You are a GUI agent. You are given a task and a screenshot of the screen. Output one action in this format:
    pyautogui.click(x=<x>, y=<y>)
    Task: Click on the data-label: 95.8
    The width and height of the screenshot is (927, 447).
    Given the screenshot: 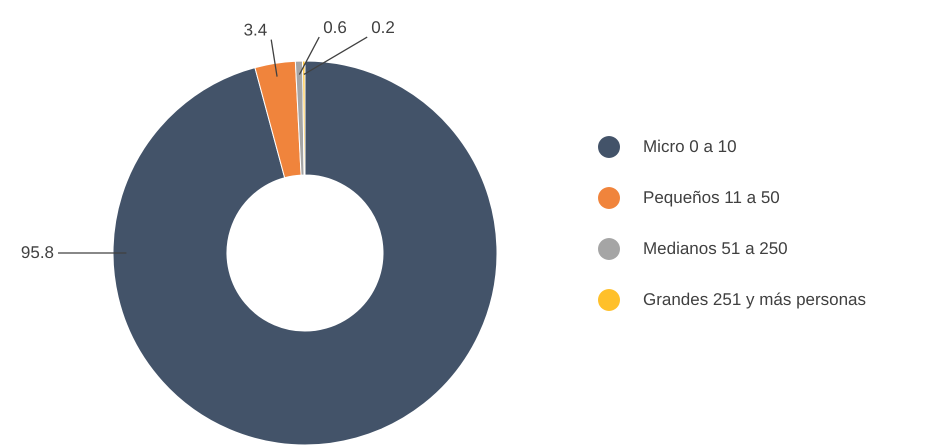 What is the action you would take?
    pyautogui.click(x=37, y=252)
    